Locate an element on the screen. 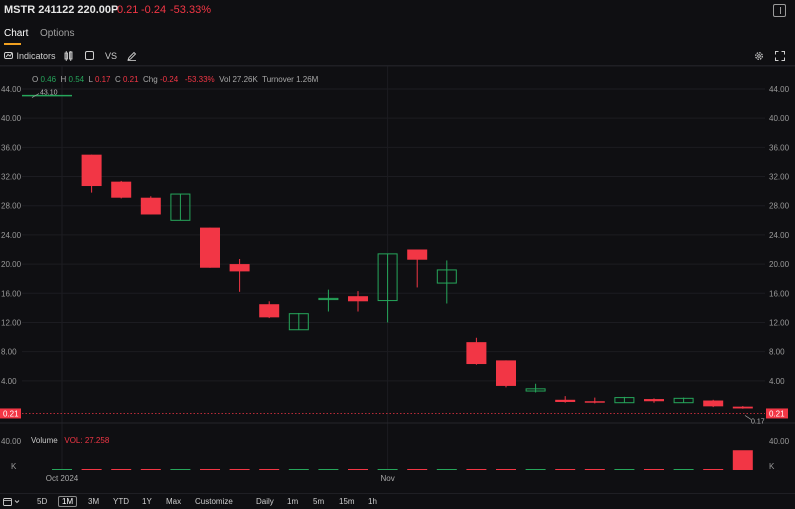 This screenshot has height=509, width=795. symbol-title: MSTR 241122 220.00P is located at coordinates (61, 10).